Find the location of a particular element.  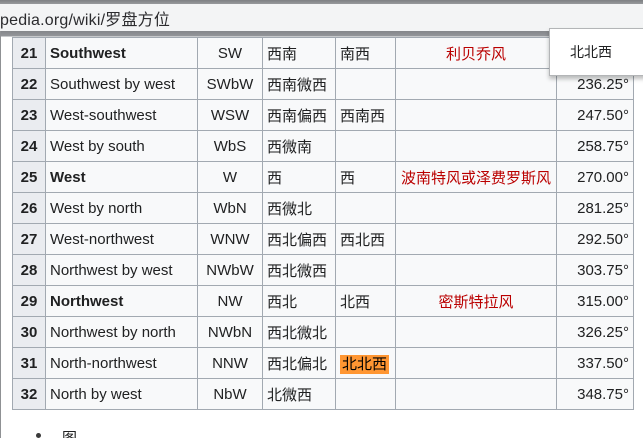

table-row: 28 Northwest by west NWbW 西北微西 303.75° is located at coordinates (323, 270).